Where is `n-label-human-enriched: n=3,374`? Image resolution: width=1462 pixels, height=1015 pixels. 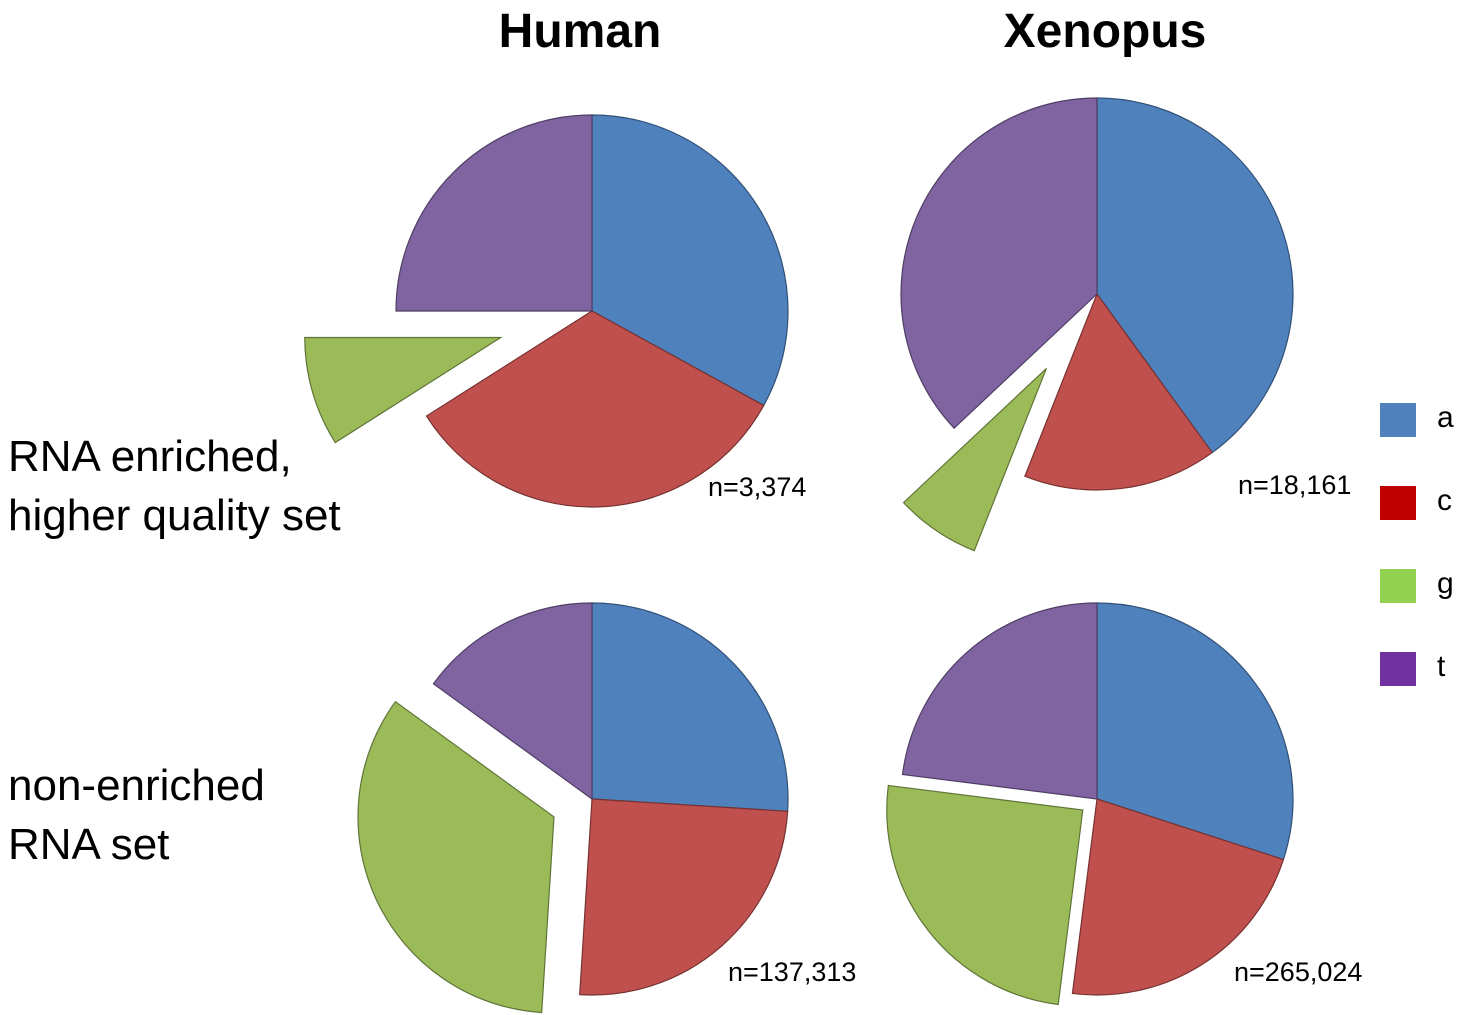
n-label-human-enriched: n=3,374 is located at coordinates (757, 487).